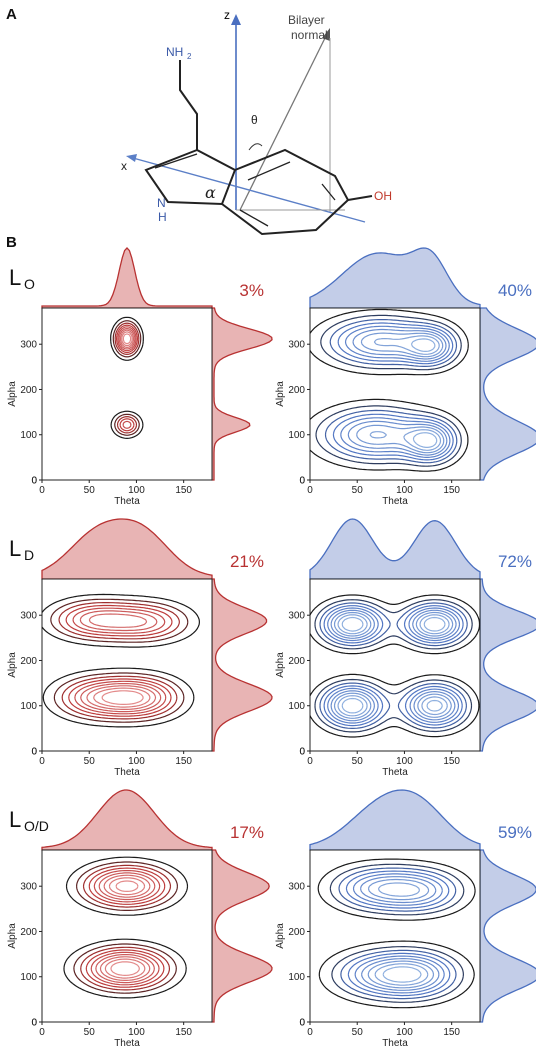  What do you see at coordinates (309, 35) in the screenshot?
I see `bilayer-normal-label-2: normal` at bounding box center [309, 35].